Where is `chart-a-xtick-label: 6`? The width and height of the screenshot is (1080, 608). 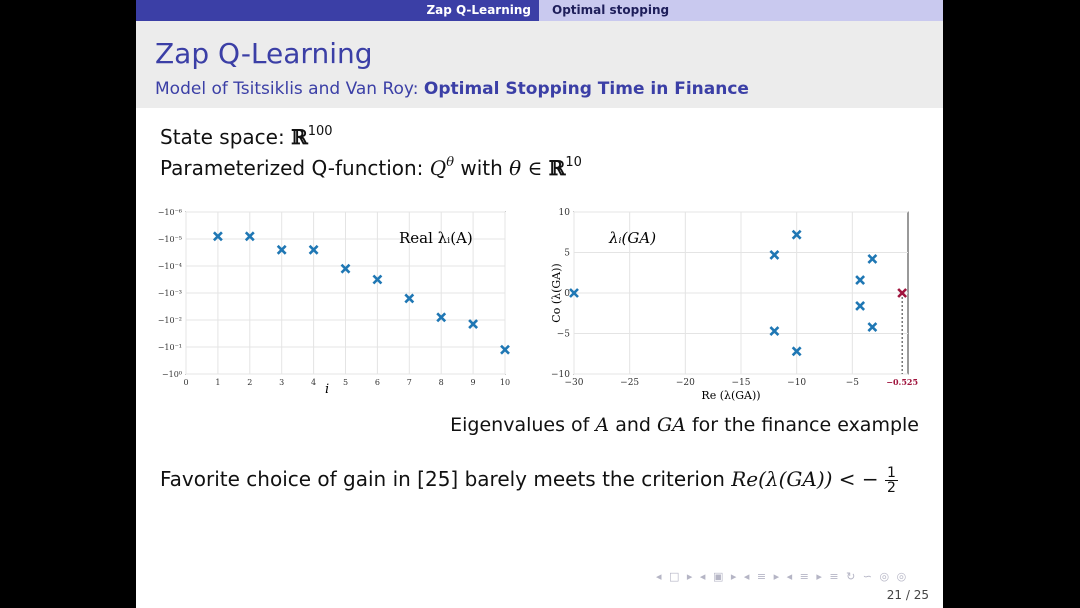
chart-a-xtick-label: 6 is located at coordinates (377, 382).